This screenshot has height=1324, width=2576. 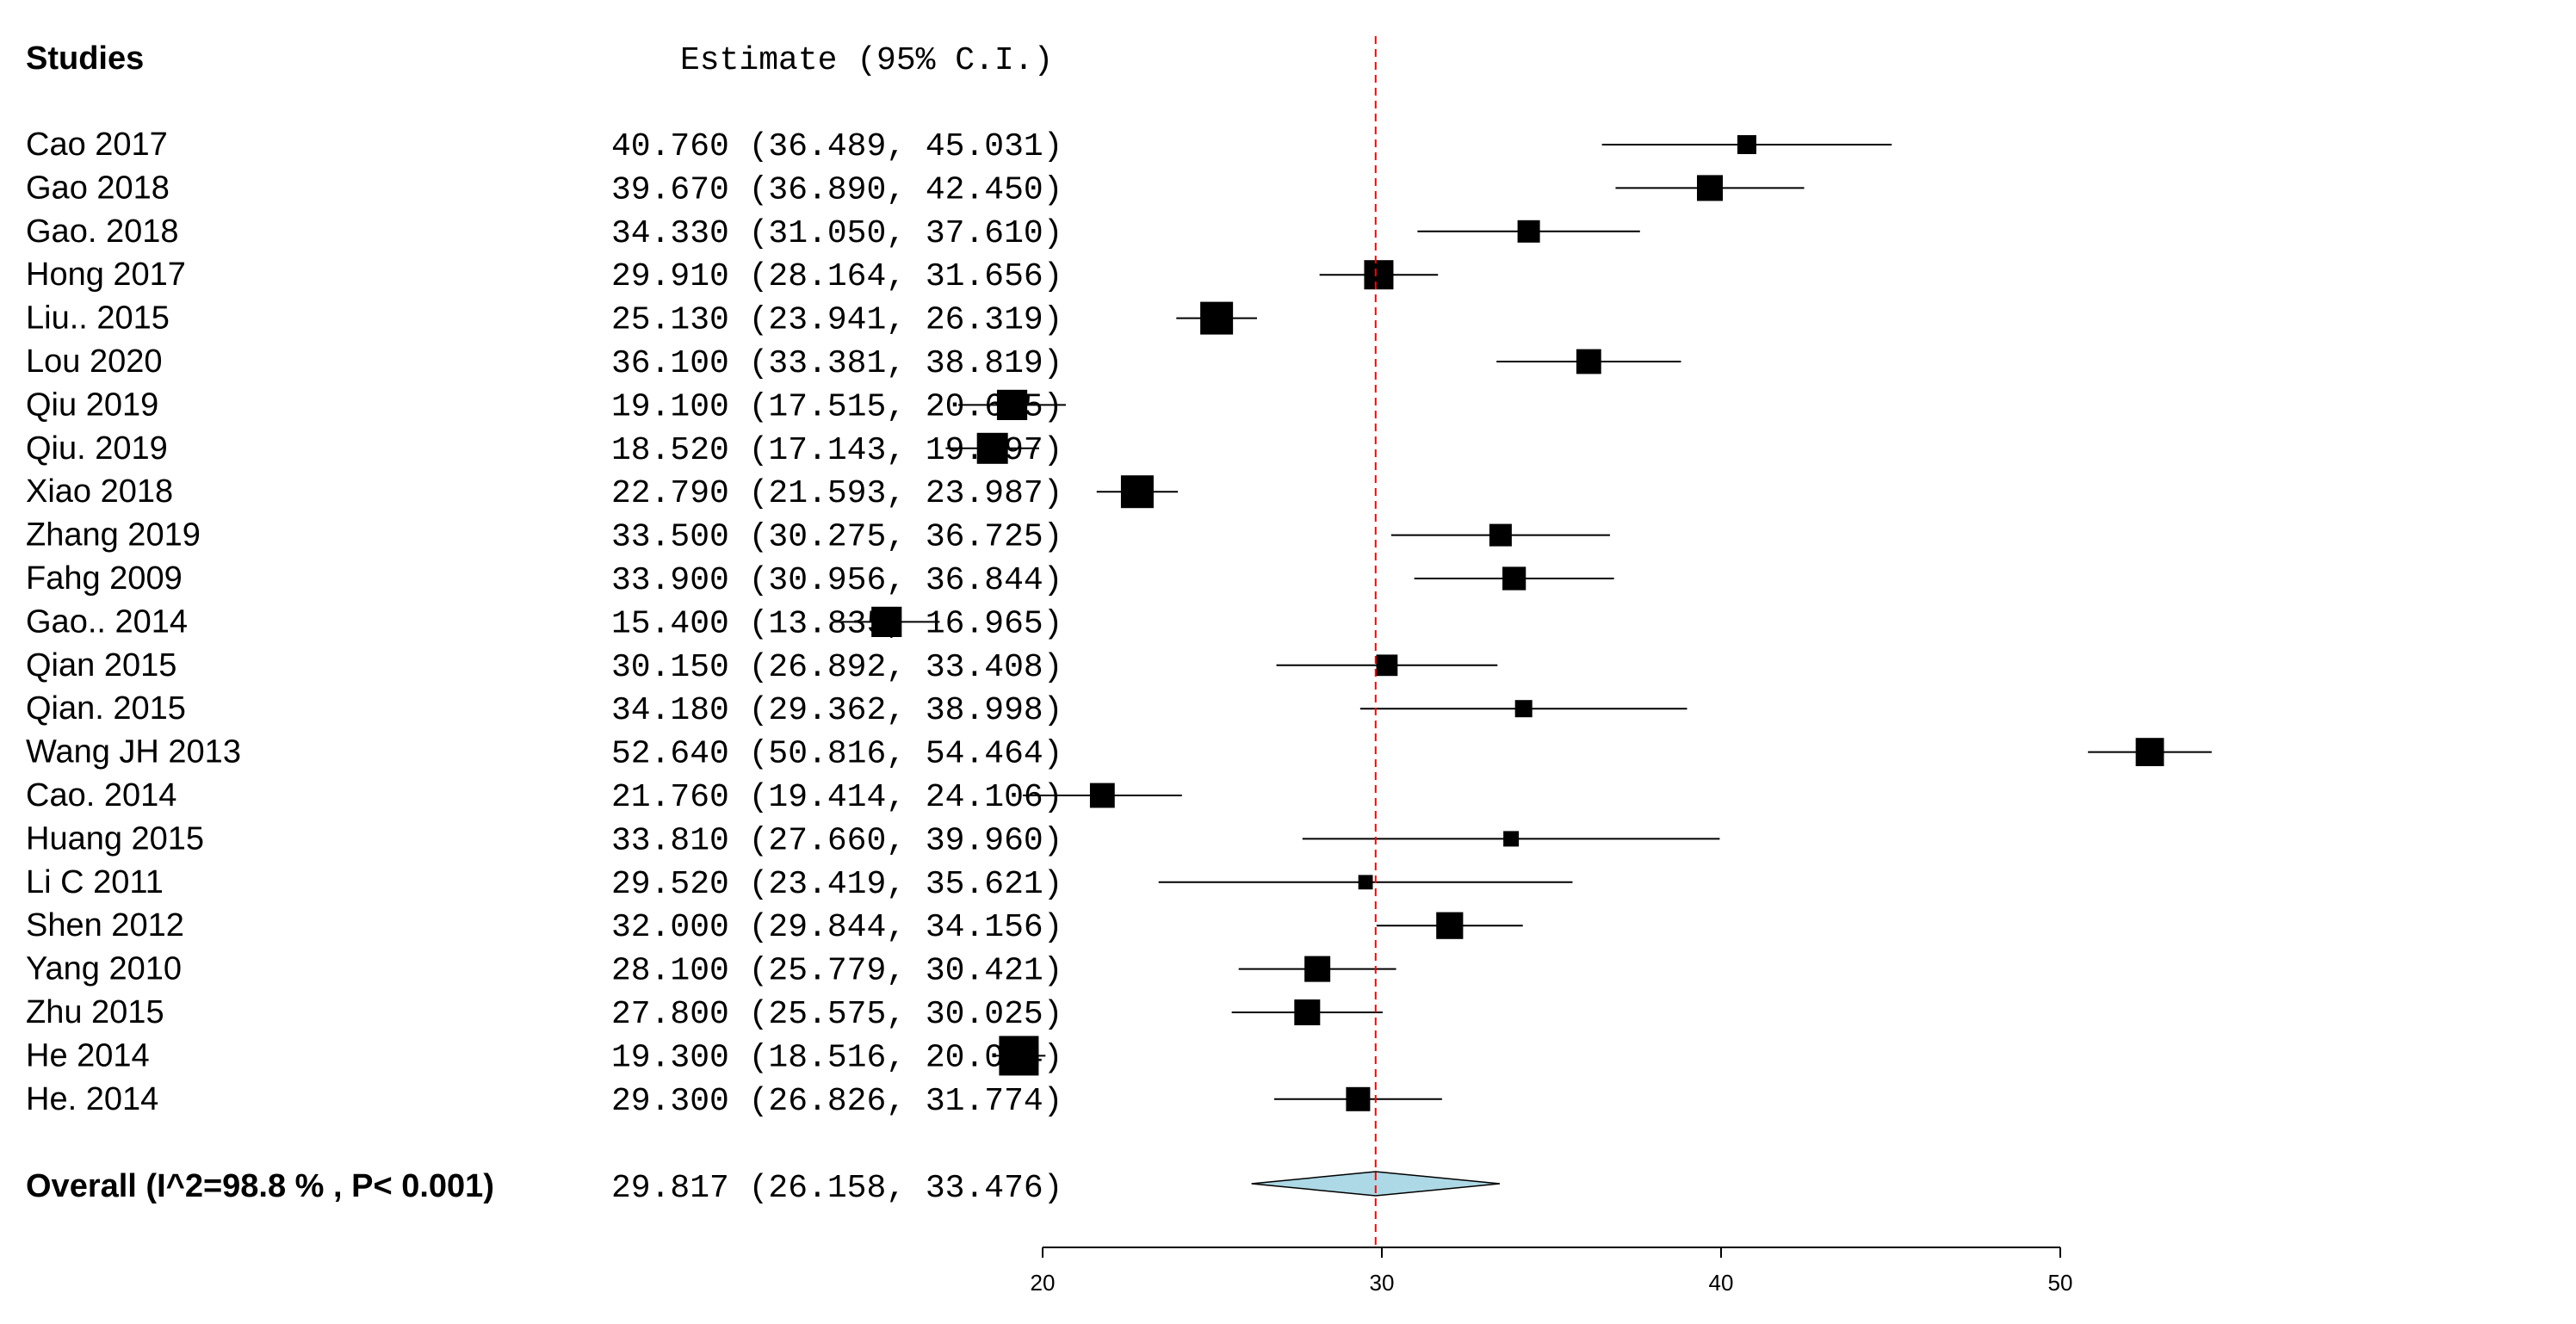 What do you see at coordinates (604, 796) in the screenshot?
I see `study-row: Cao. 2014 21.760 (19.414, 24.106)` at bounding box center [604, 796].